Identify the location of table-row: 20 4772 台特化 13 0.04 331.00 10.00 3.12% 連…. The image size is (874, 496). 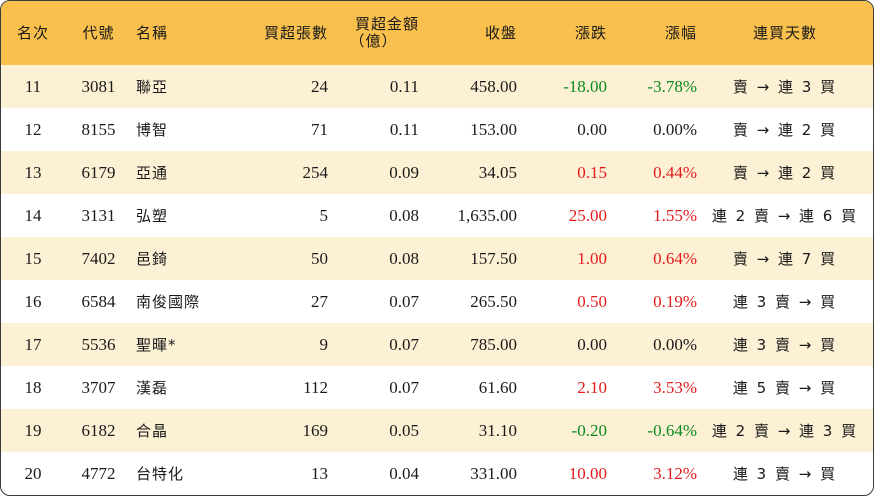
(437, 473).